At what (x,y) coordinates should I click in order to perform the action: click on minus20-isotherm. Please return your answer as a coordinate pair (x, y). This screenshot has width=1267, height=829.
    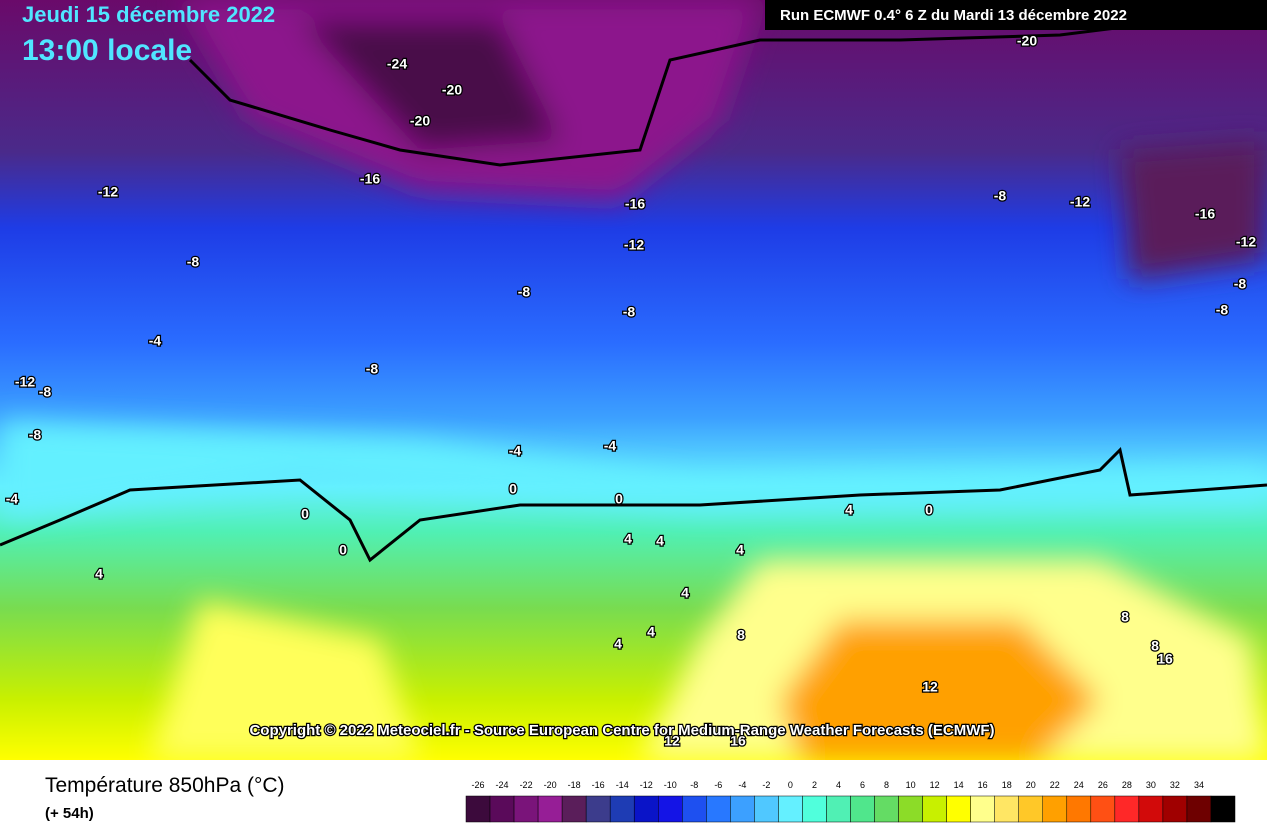
    Looking at the image, I should click on (684, 92).